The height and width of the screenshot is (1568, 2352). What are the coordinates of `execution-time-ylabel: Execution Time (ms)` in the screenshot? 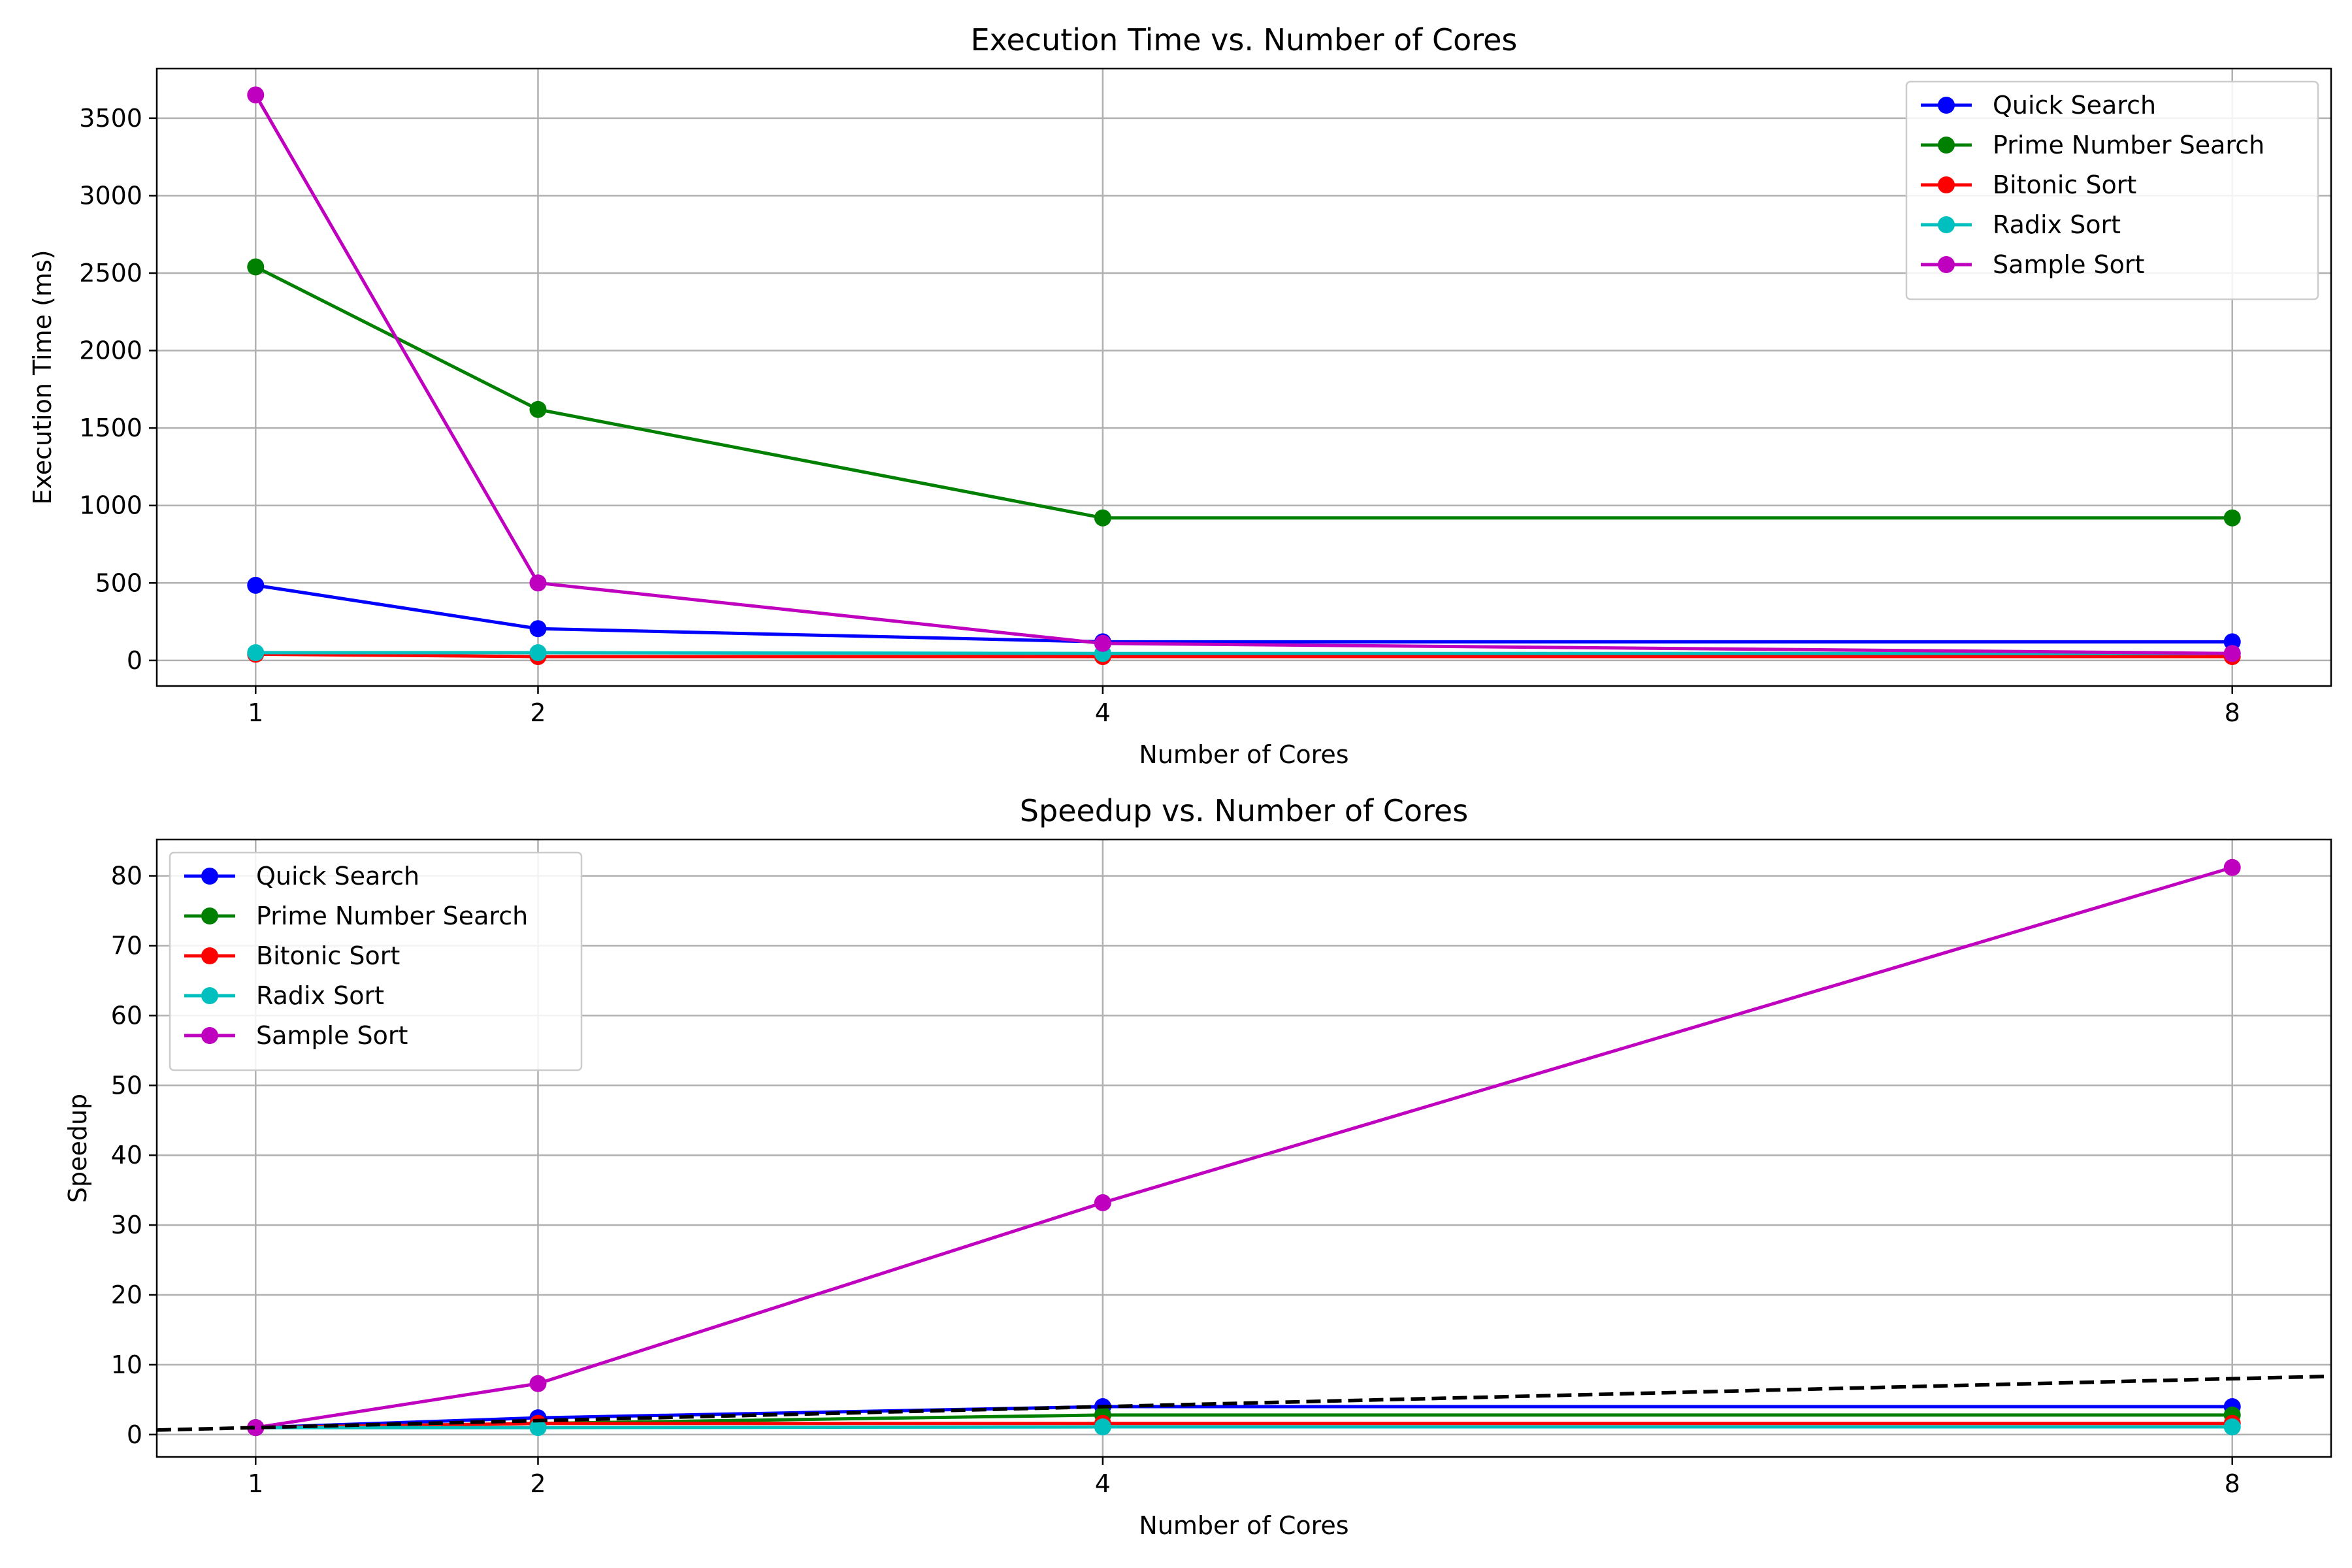 It's located at (42, 377).